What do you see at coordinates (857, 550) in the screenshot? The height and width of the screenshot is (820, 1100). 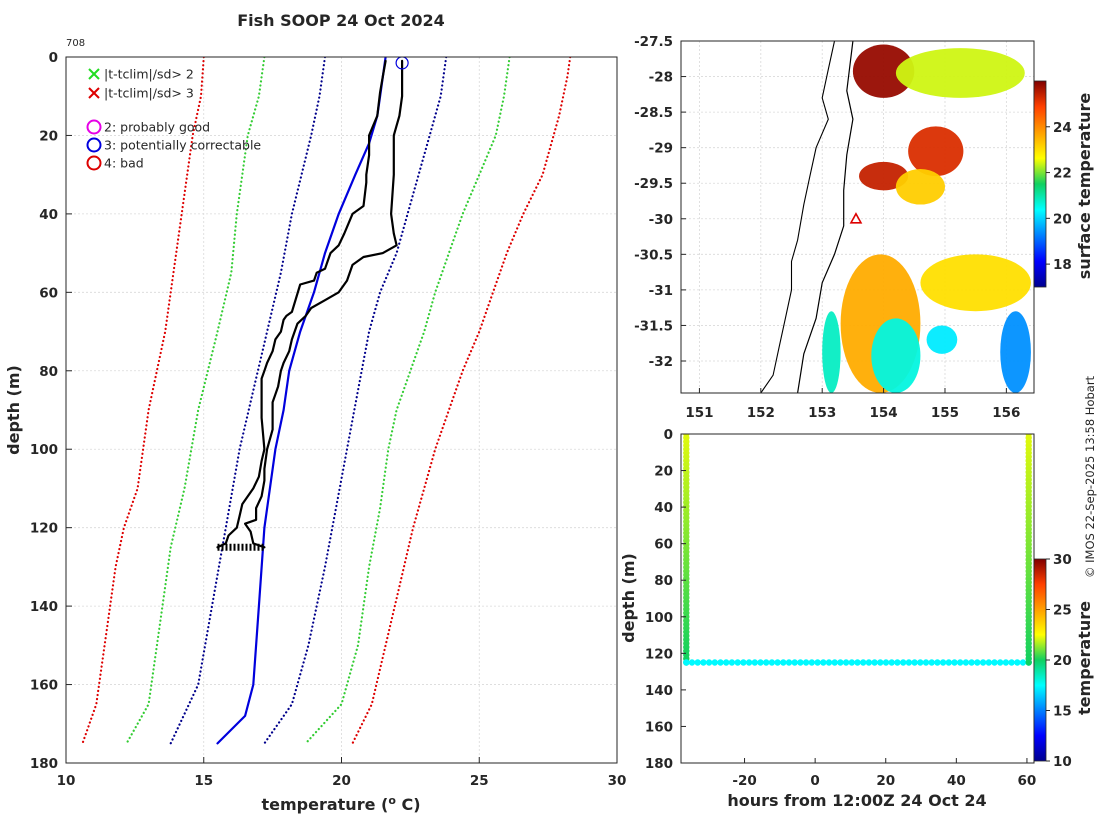 I see `dt-points` at bounding box center [857, 550].